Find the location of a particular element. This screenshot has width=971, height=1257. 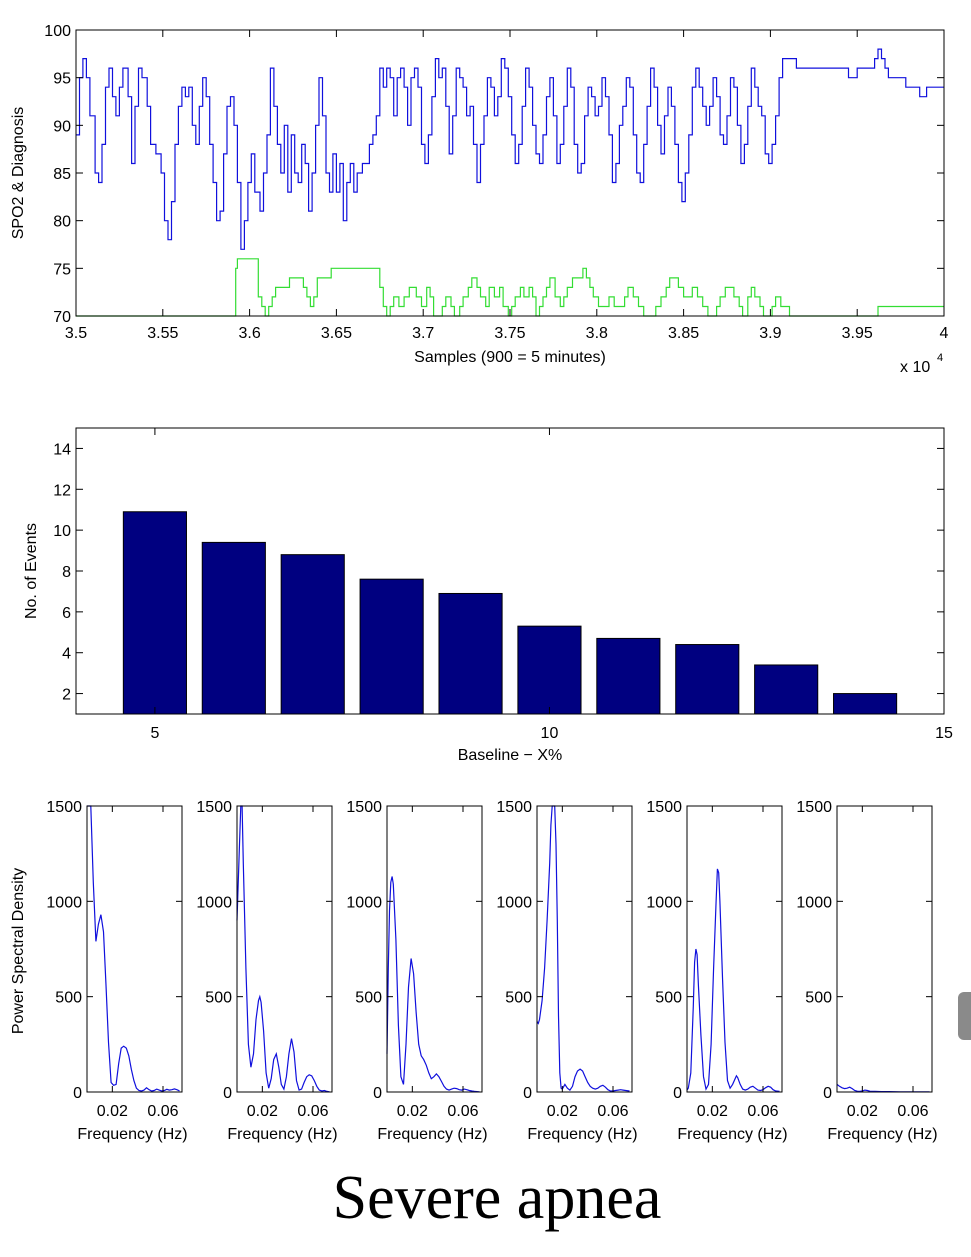

spo2-x-tick-label: 3.95 is located at coordinates (857, 333).